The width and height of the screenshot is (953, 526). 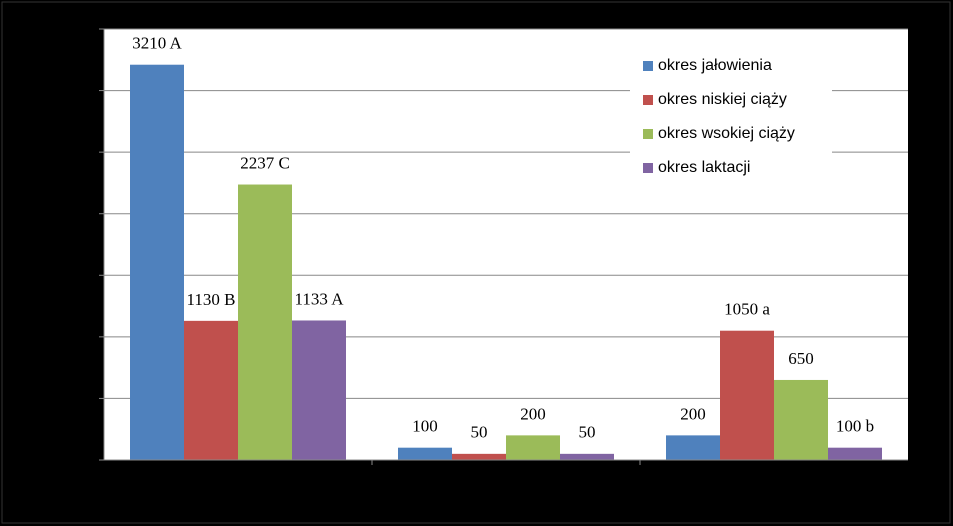 I want to click on value-label: 100 b, so click(x=855, y=426).